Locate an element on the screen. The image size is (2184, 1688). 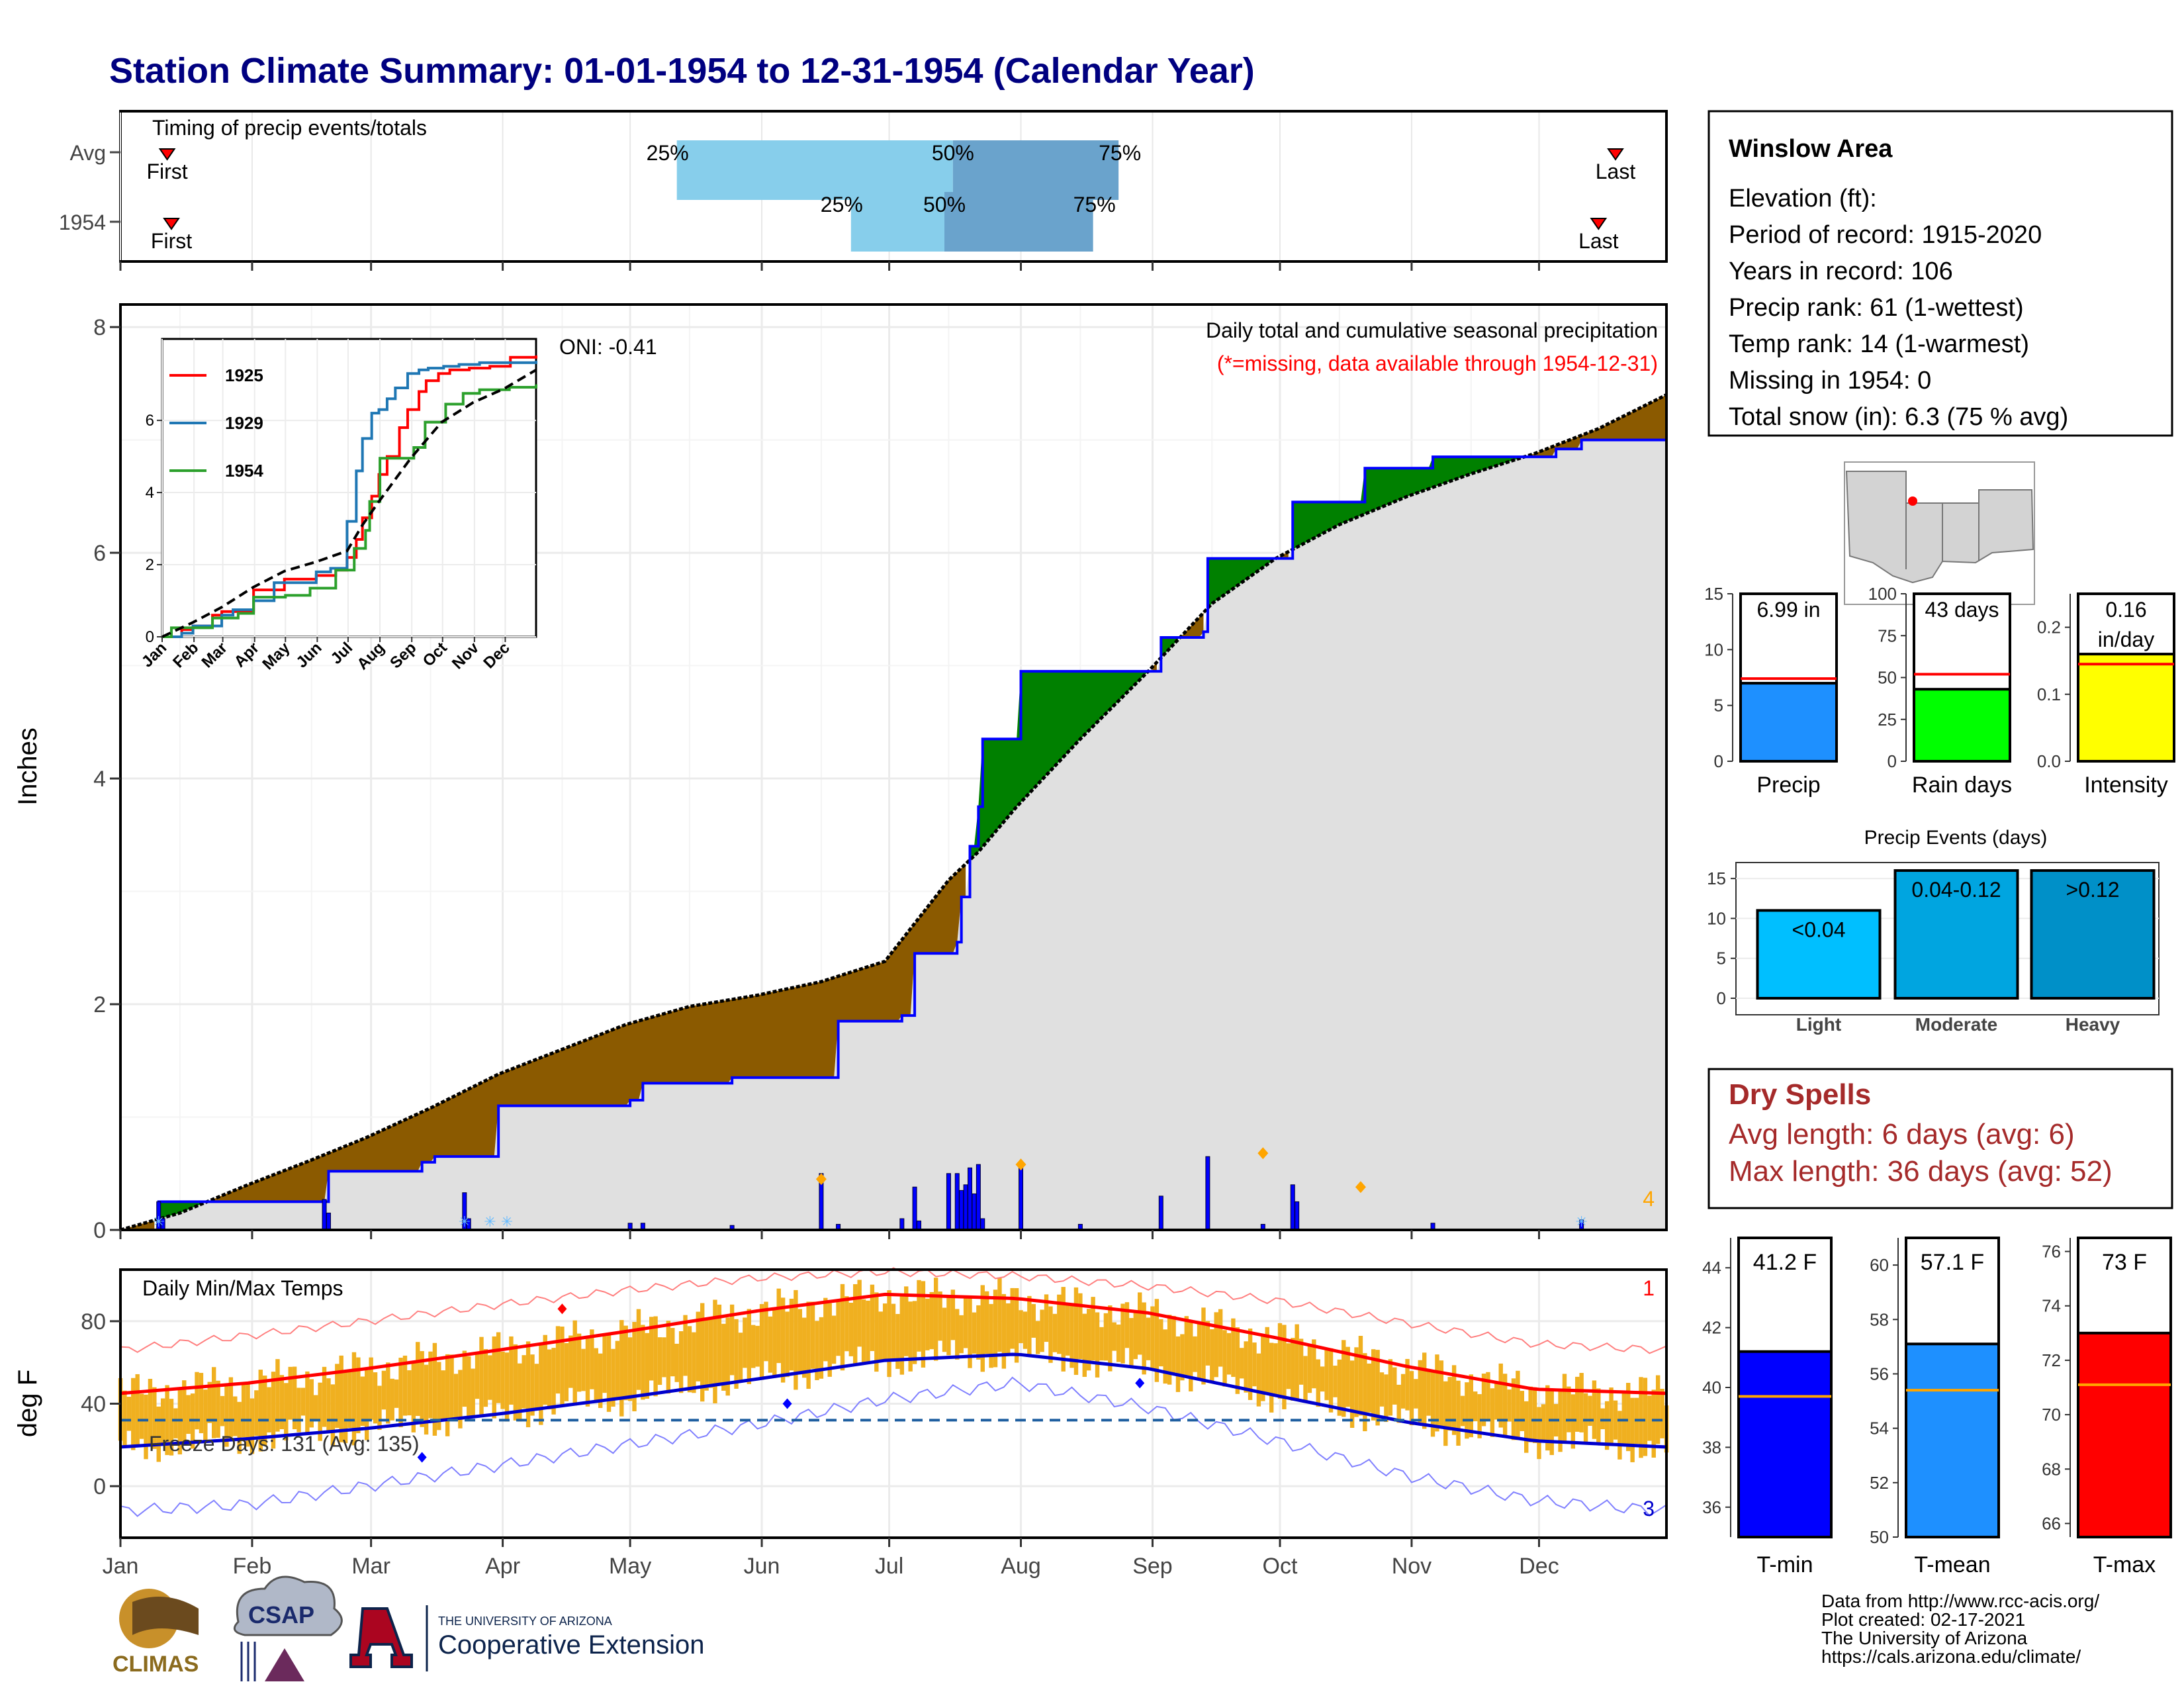
inset-legend-label: 1929 is located at coordinates (244, 423).